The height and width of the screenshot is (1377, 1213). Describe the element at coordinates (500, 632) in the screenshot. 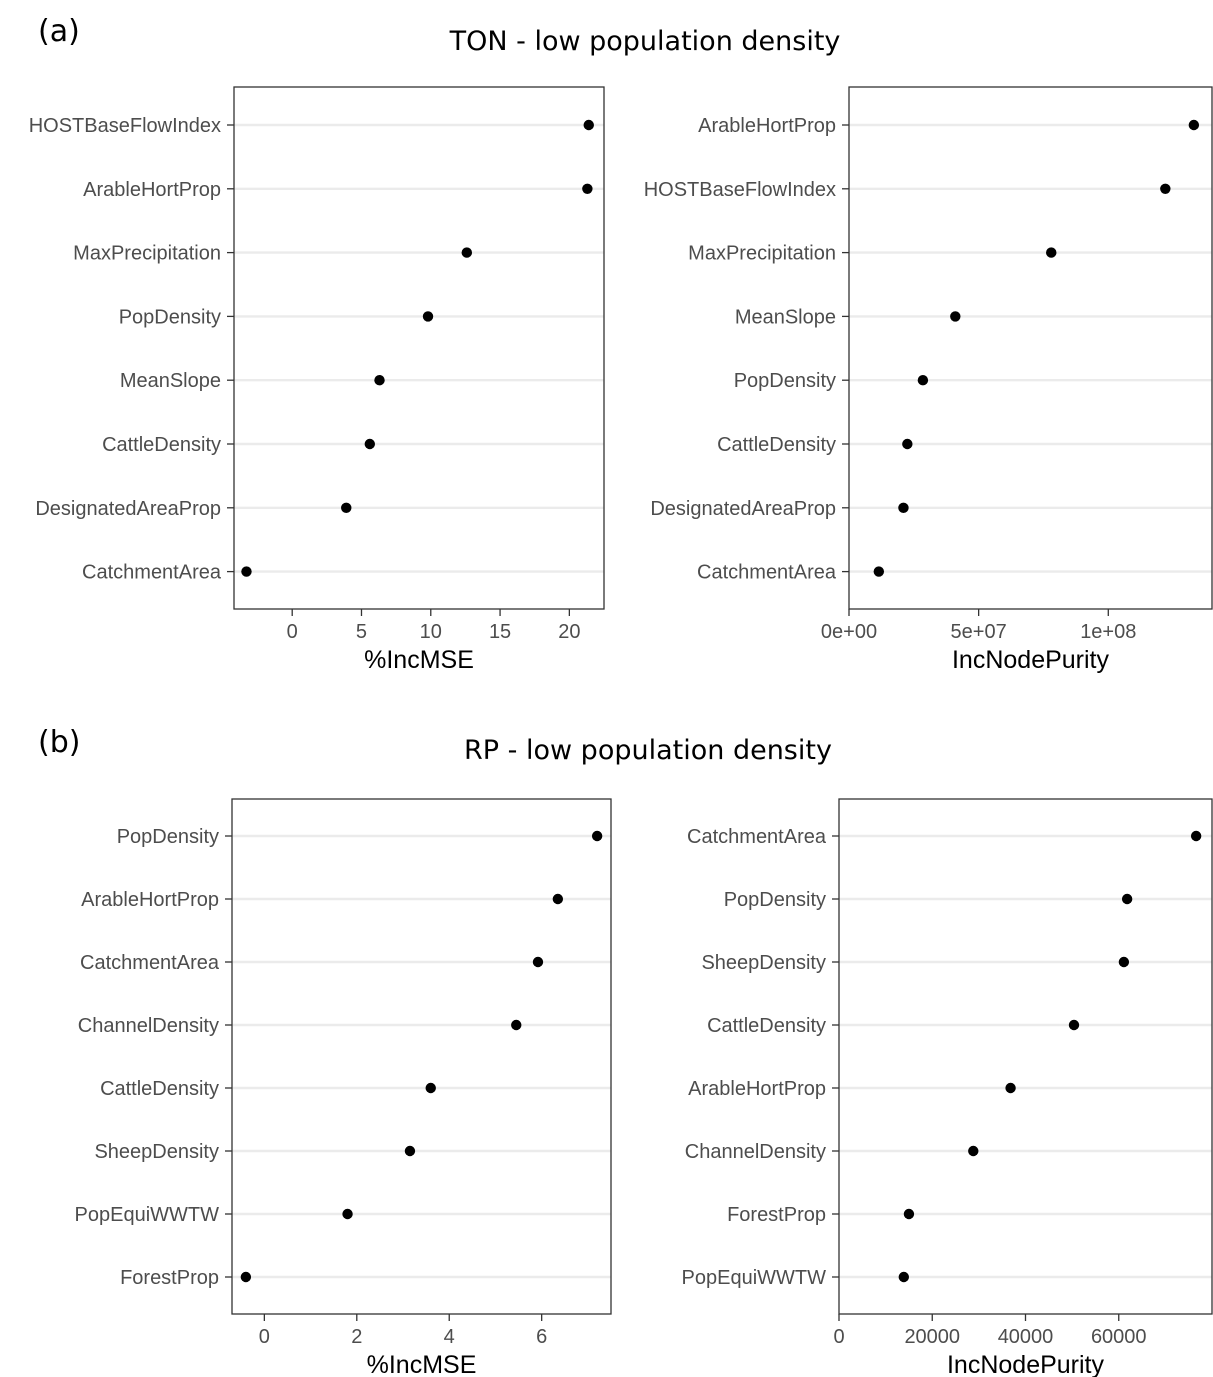

I see `x-tick-label: 15` at that location.